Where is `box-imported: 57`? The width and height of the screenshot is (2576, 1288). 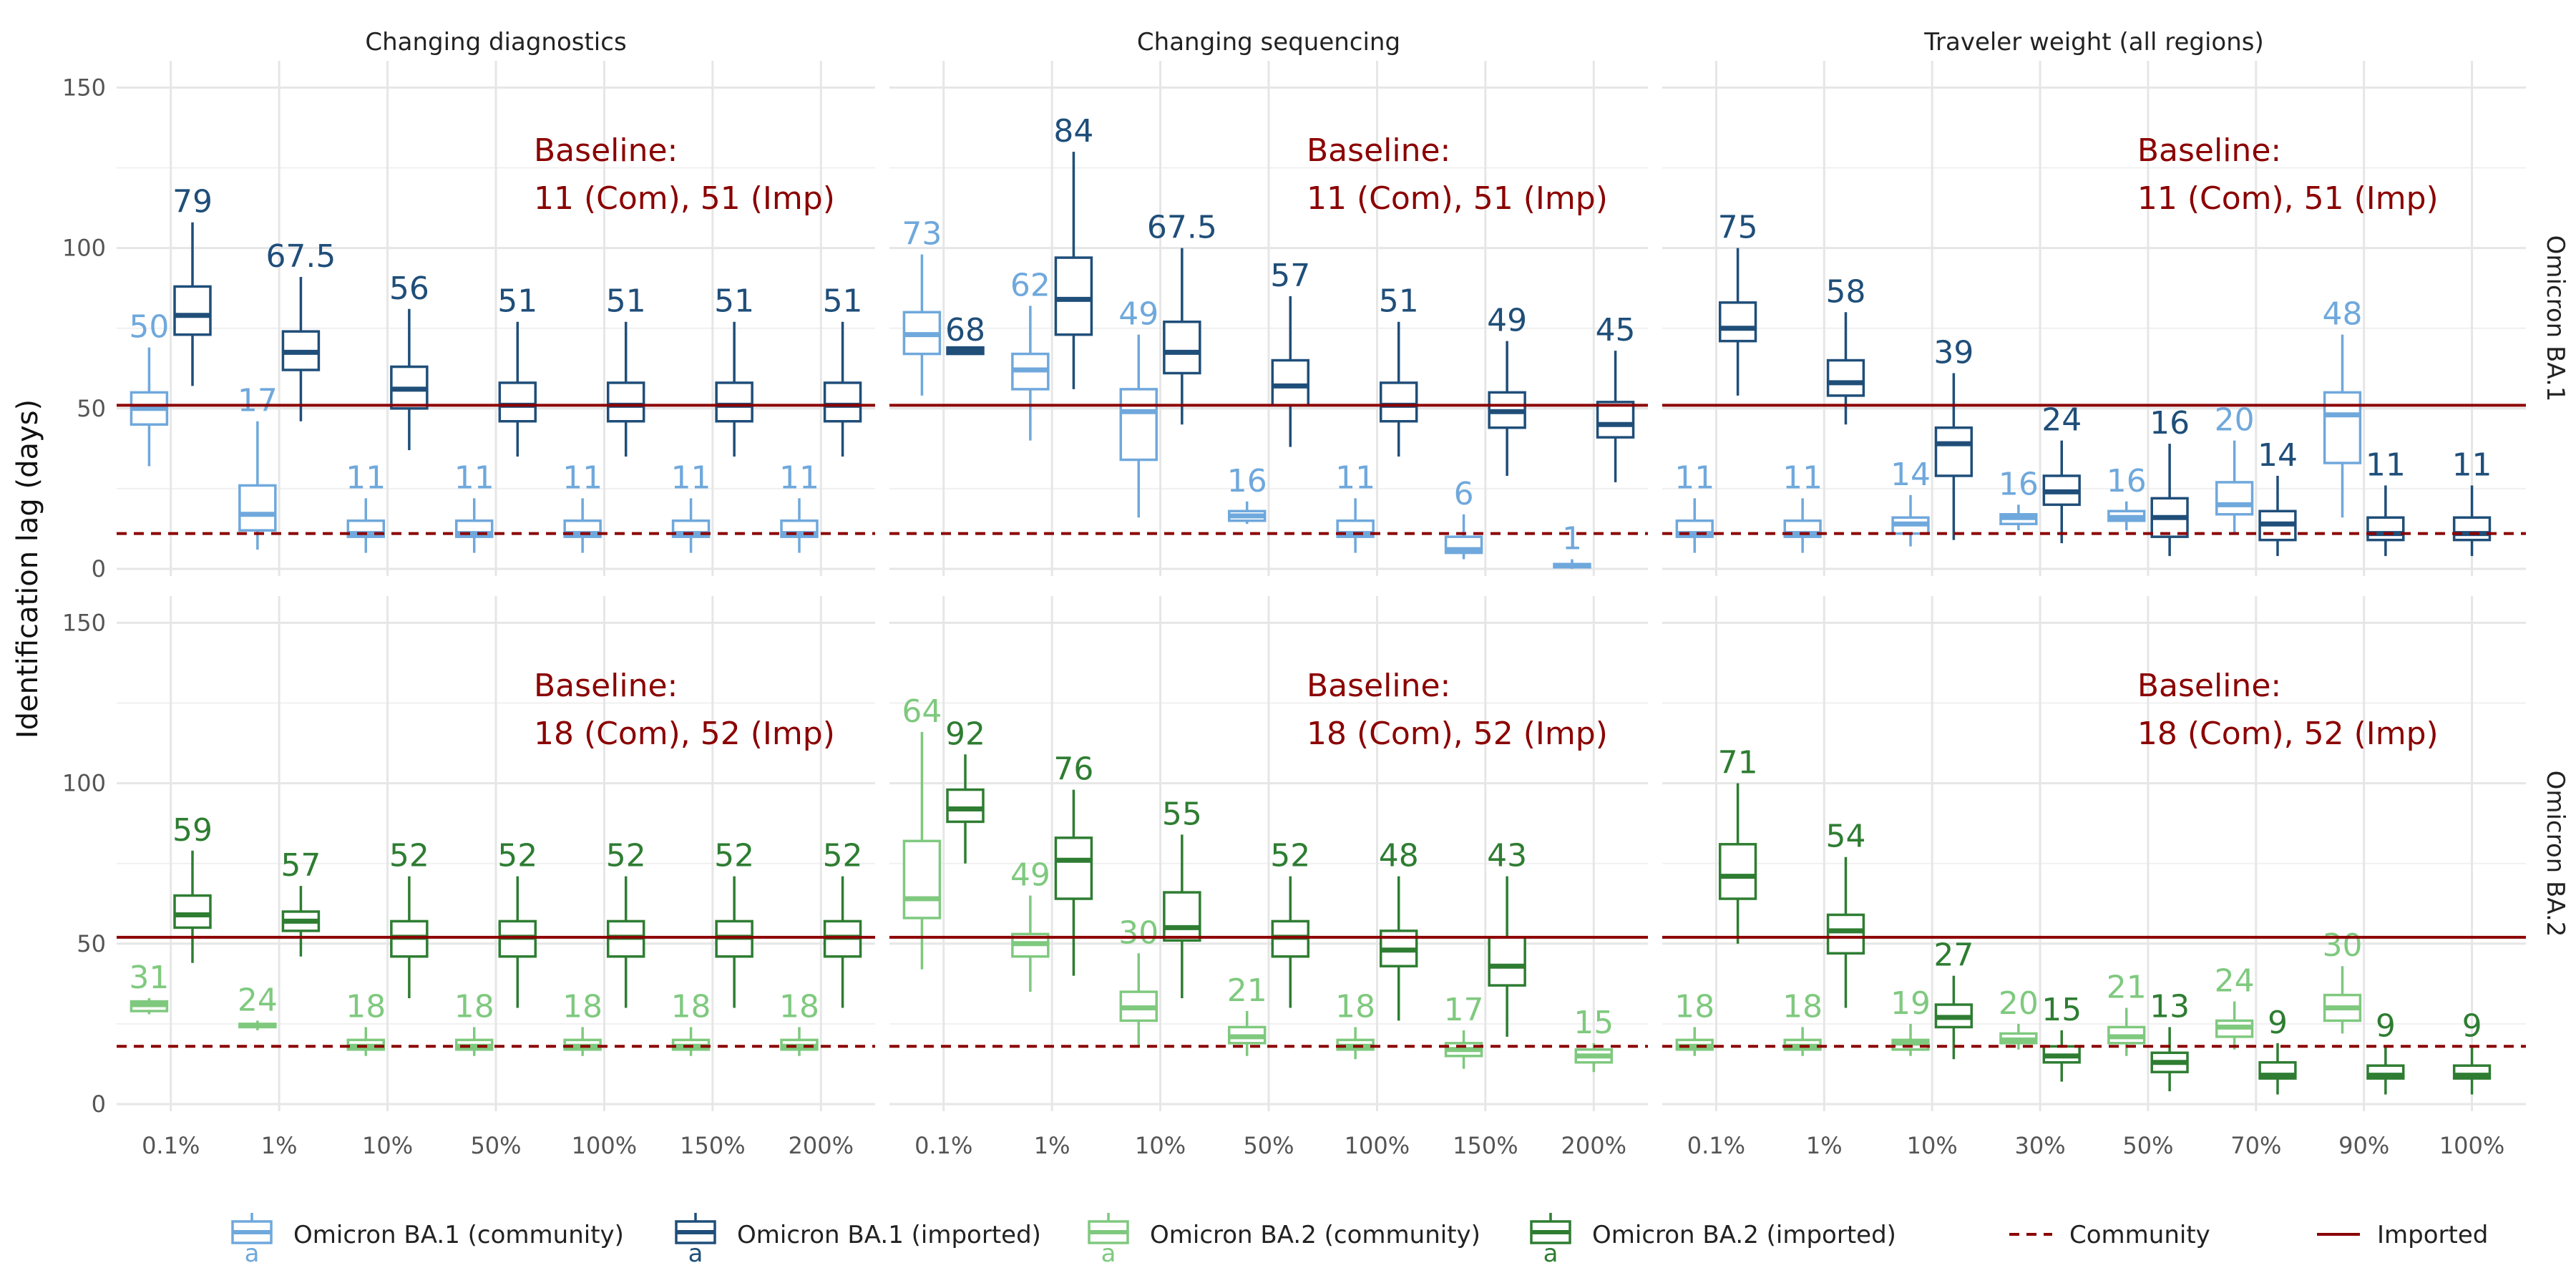 box-imported: 57 is located at coordinates (1290, 352).